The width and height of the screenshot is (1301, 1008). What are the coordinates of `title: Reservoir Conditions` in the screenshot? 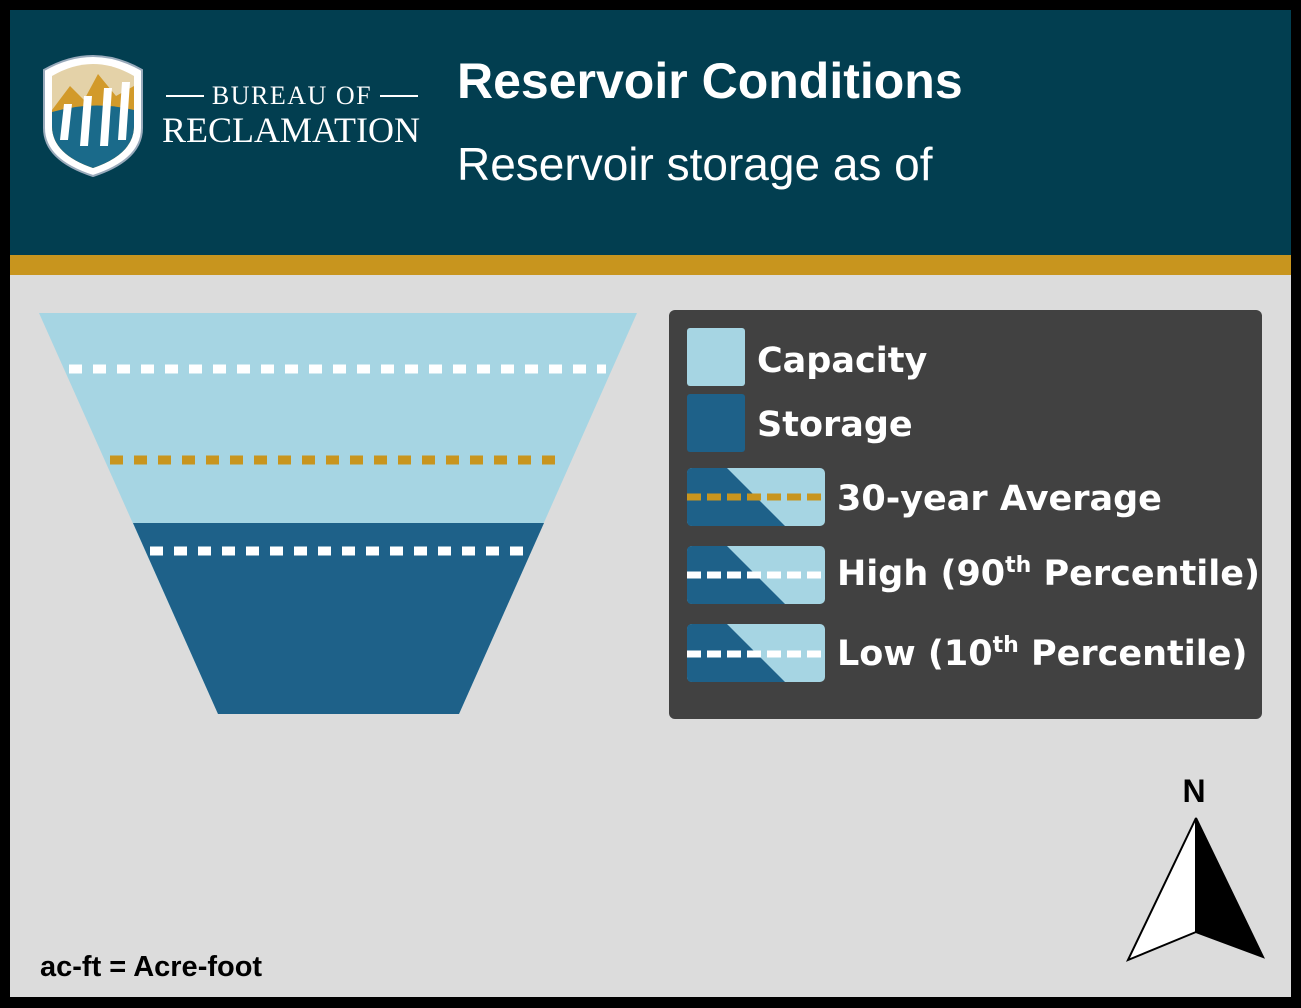 It's located at (710, 81).